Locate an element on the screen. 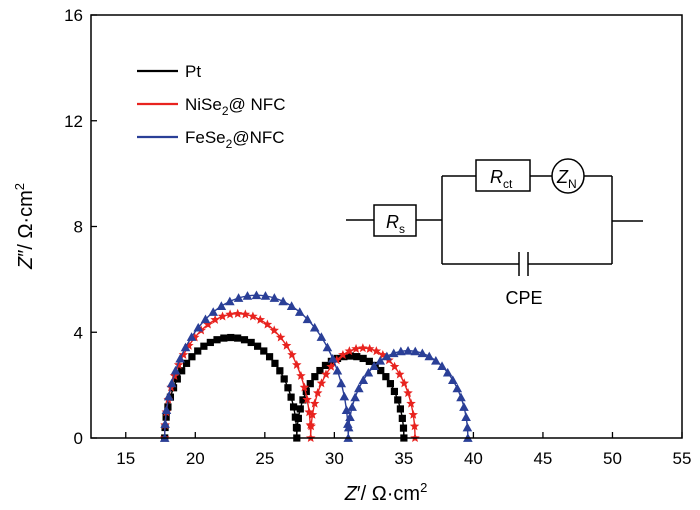 The height and width of the screenshot is (510, 700). legend-label-base: NiSe is located at coordinates (203, 104).